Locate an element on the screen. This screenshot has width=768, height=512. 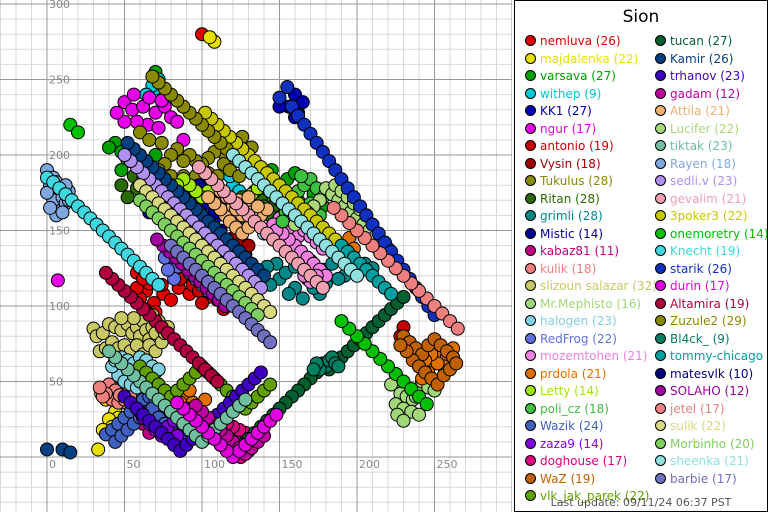
legend-label: Knecht (19) is located at coordinates (705, 251).